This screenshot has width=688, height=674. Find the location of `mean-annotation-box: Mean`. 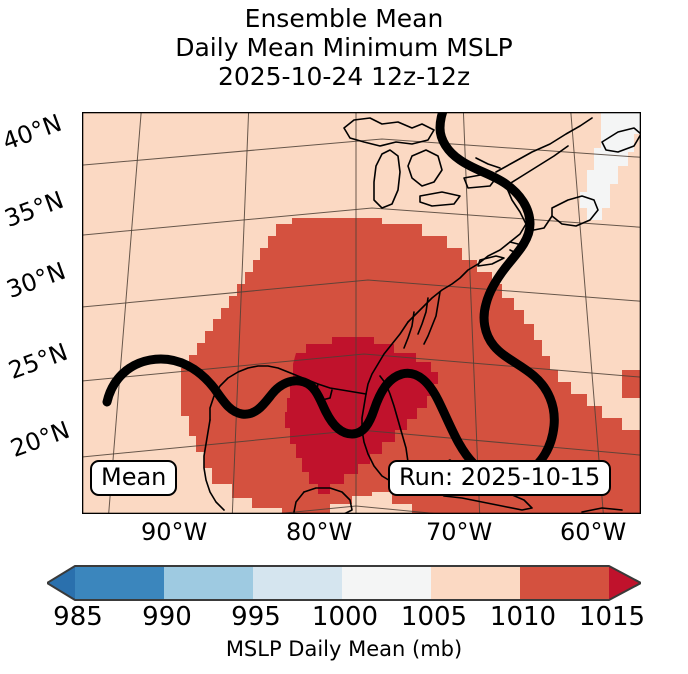

mean-annotation-box: Mean is located at coordinates (134, 478).